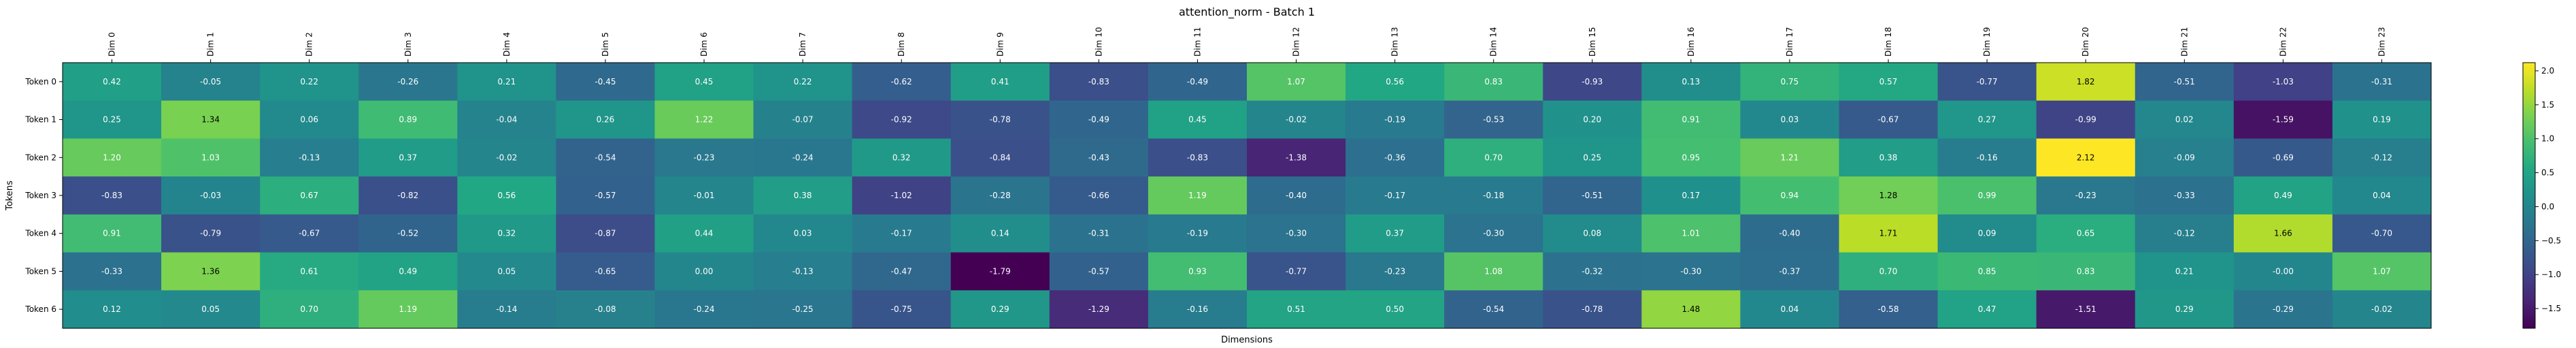 The image size is (2576, 348). I want to click on cell-value-label: -0.93, so click(1592, 81).